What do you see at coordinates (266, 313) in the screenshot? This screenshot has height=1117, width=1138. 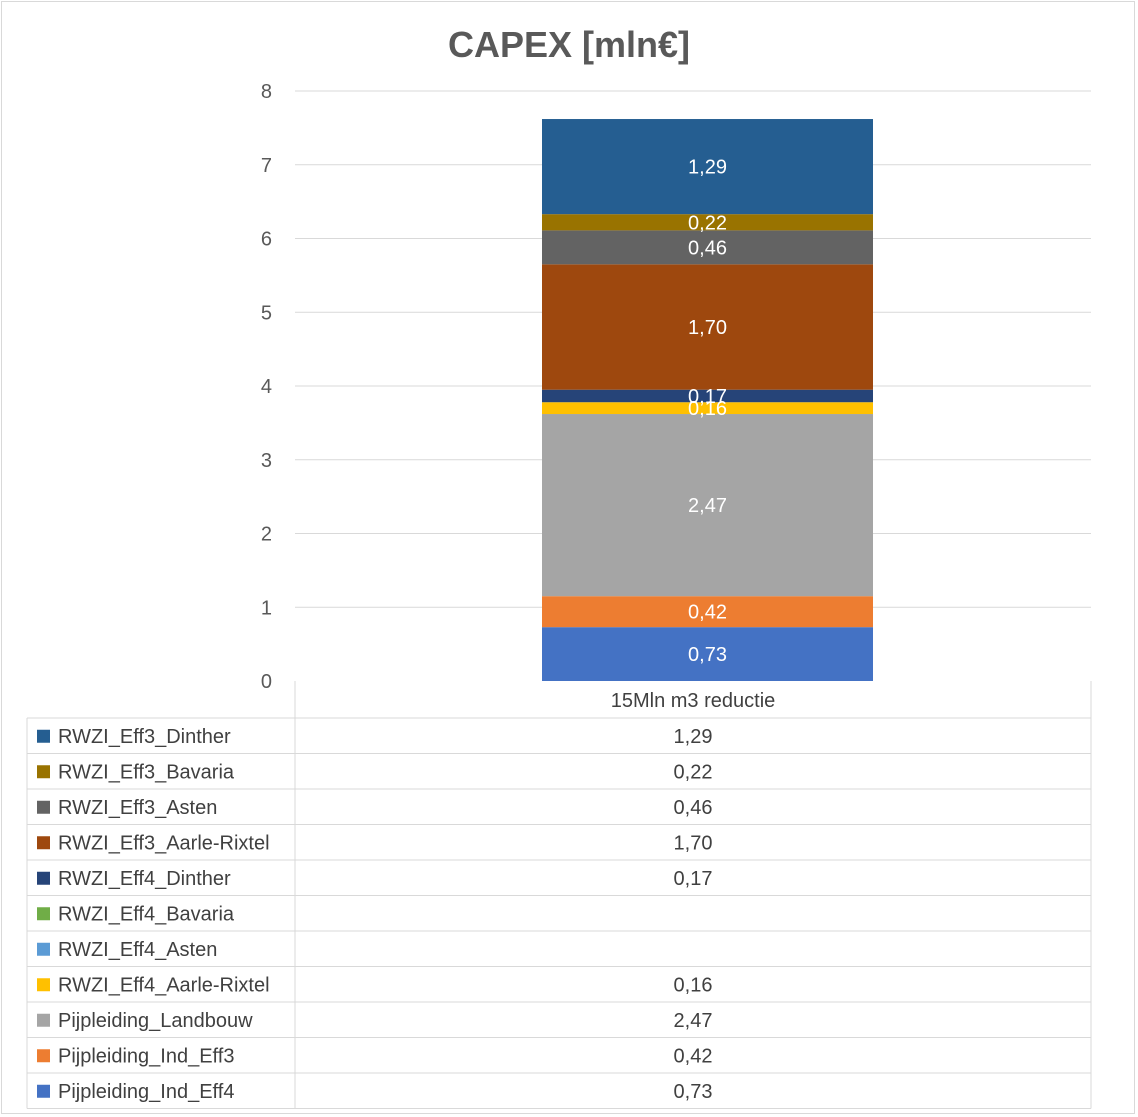 I see `y-tick-label: 5` at bounding box center [266, 313].